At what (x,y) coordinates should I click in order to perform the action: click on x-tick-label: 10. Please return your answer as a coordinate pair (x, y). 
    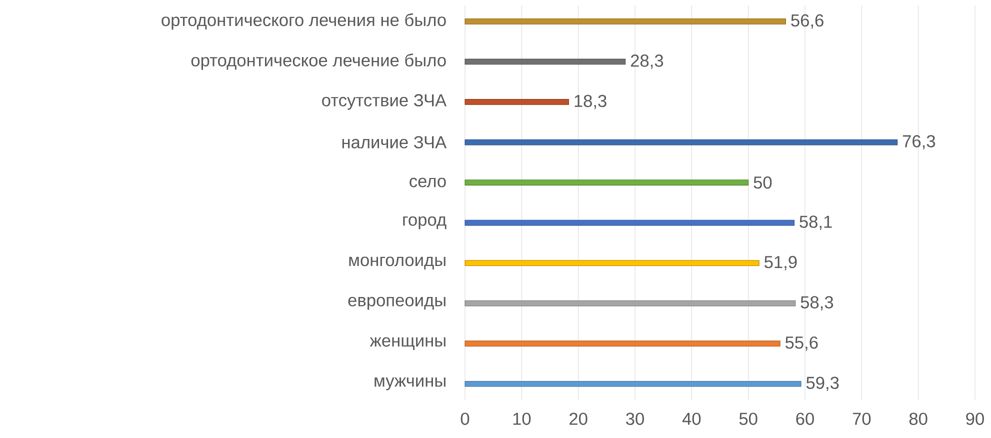
    Looking at the image, I should click on (522, 418).